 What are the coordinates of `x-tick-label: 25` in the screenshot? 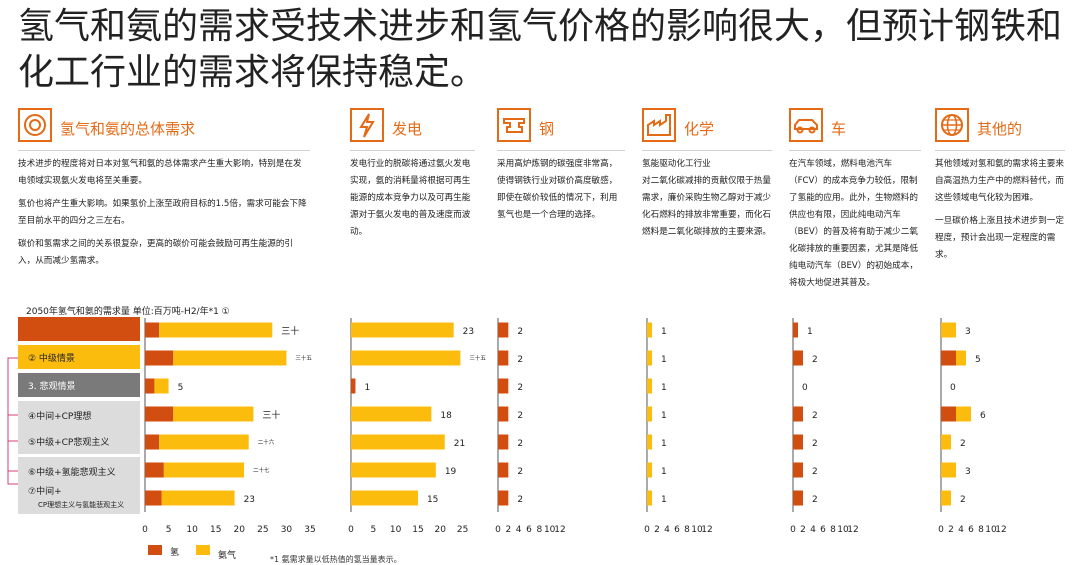 It's located at (262, 530).